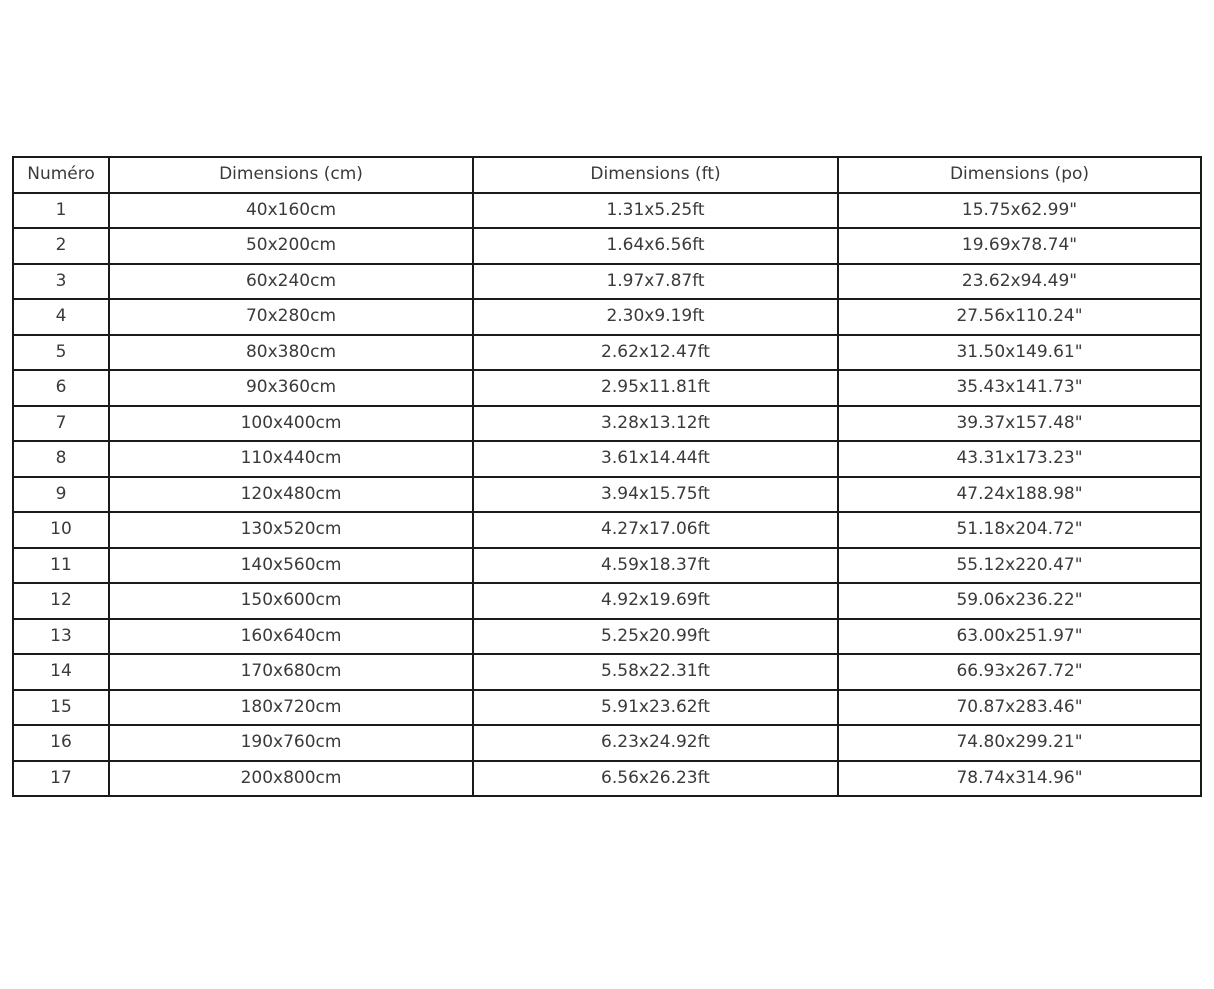 This screenshot has width=1214, height=989. What do you see at coordinates (291, 246) in the screenshot?
I see `table-cell: 50x200cm` at bounding box center [291, 246].